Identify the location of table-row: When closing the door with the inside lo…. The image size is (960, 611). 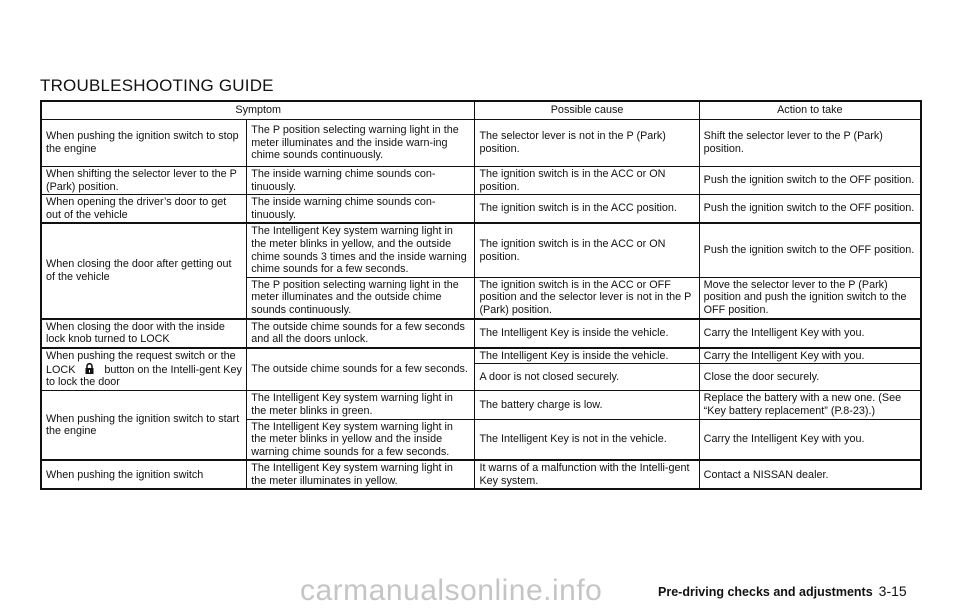
(481, 333).